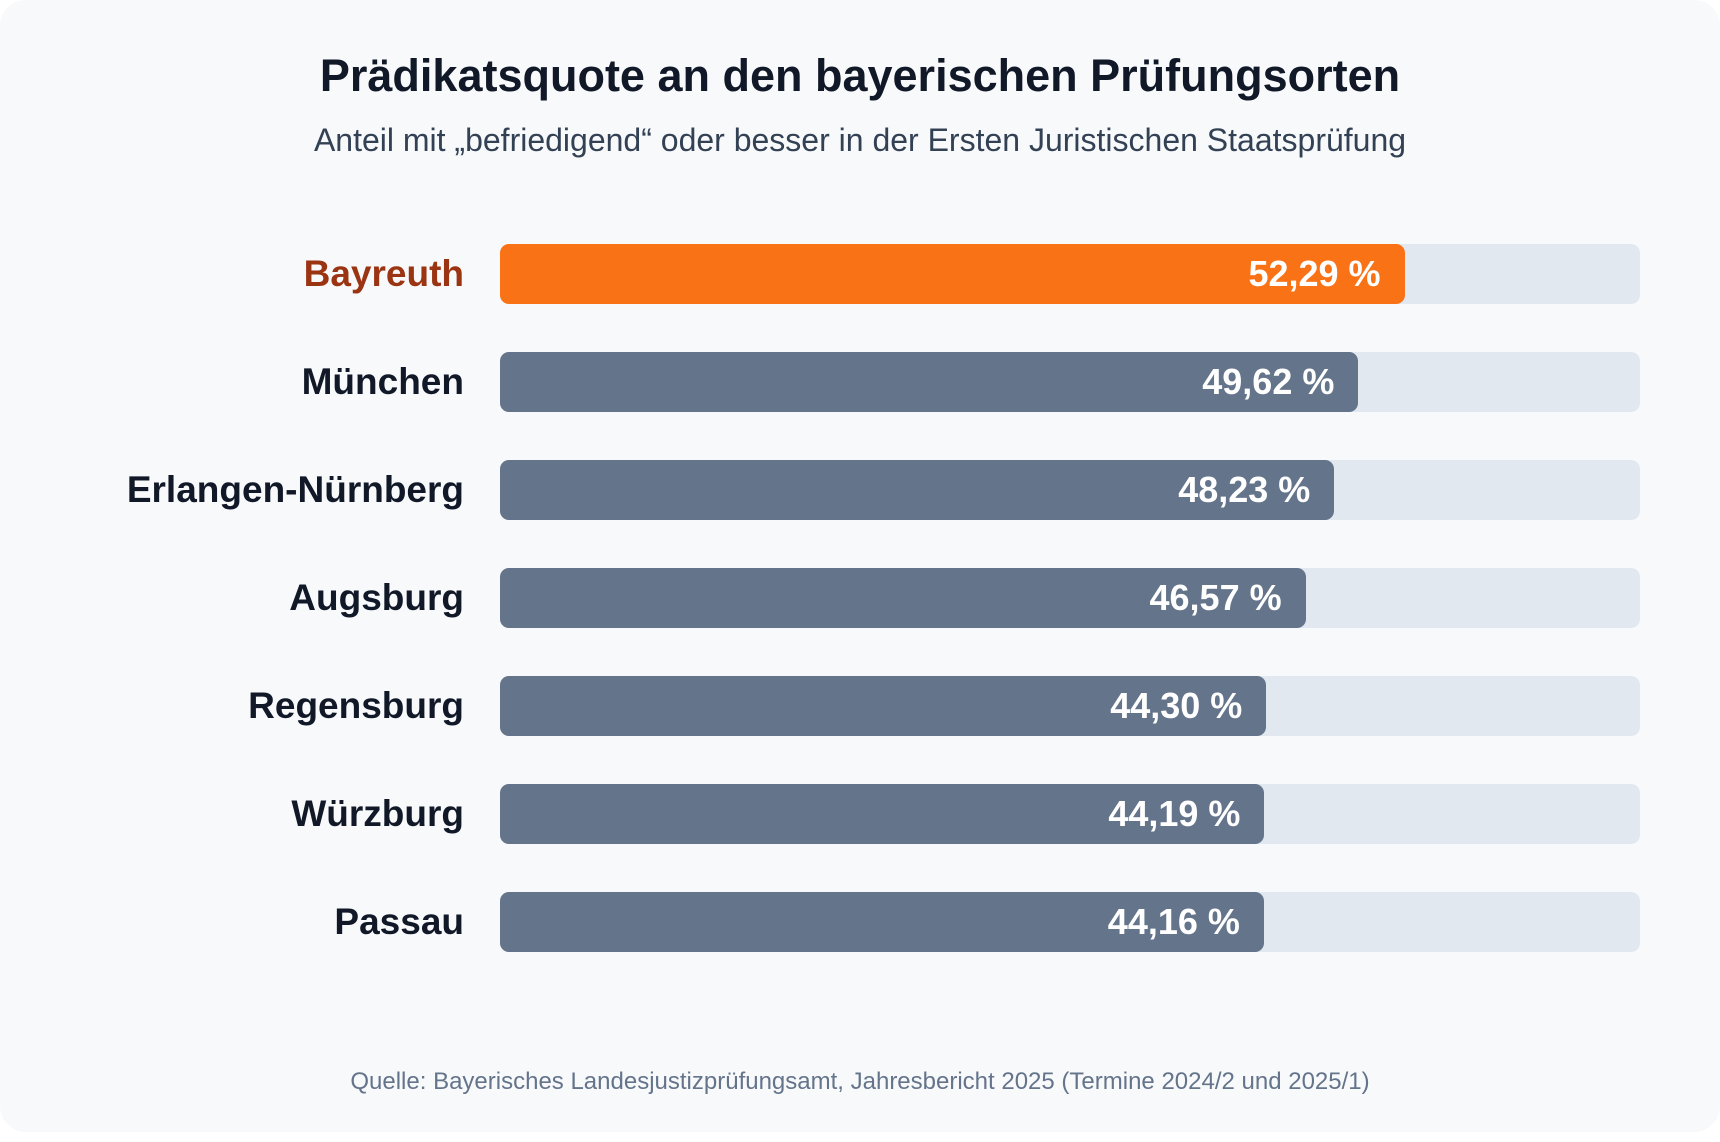  What do you see at coordinates (377, 813) in the screenshot?
I see `category-label: Würzburg` at bounding box center [377, 813].